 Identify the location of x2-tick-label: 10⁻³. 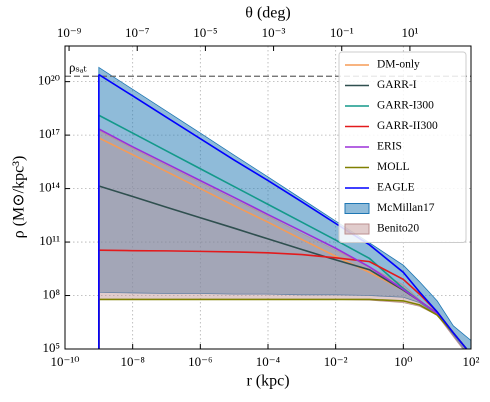
(274, 32).